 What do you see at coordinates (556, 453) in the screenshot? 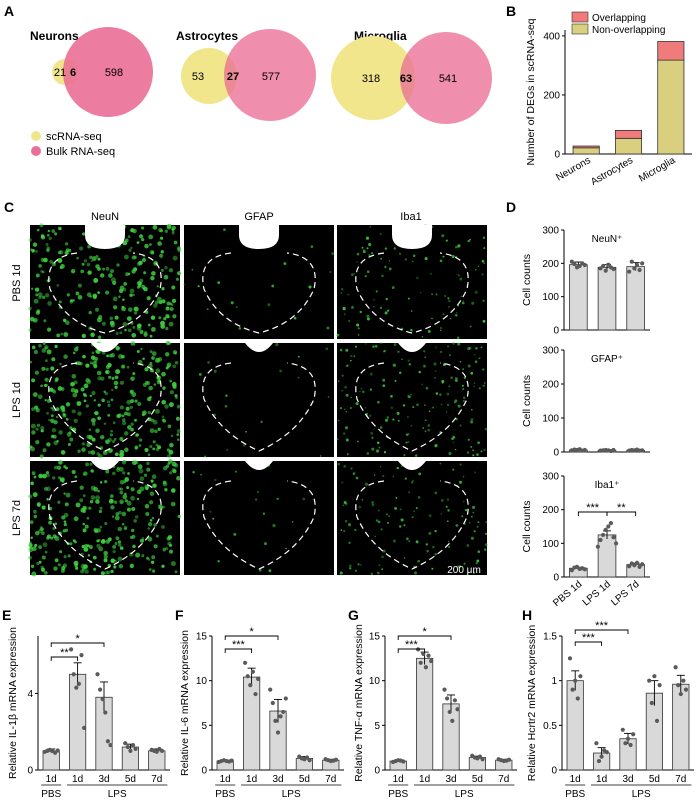
I see `y-tick-label: 0` at bounding box center [556, 453].